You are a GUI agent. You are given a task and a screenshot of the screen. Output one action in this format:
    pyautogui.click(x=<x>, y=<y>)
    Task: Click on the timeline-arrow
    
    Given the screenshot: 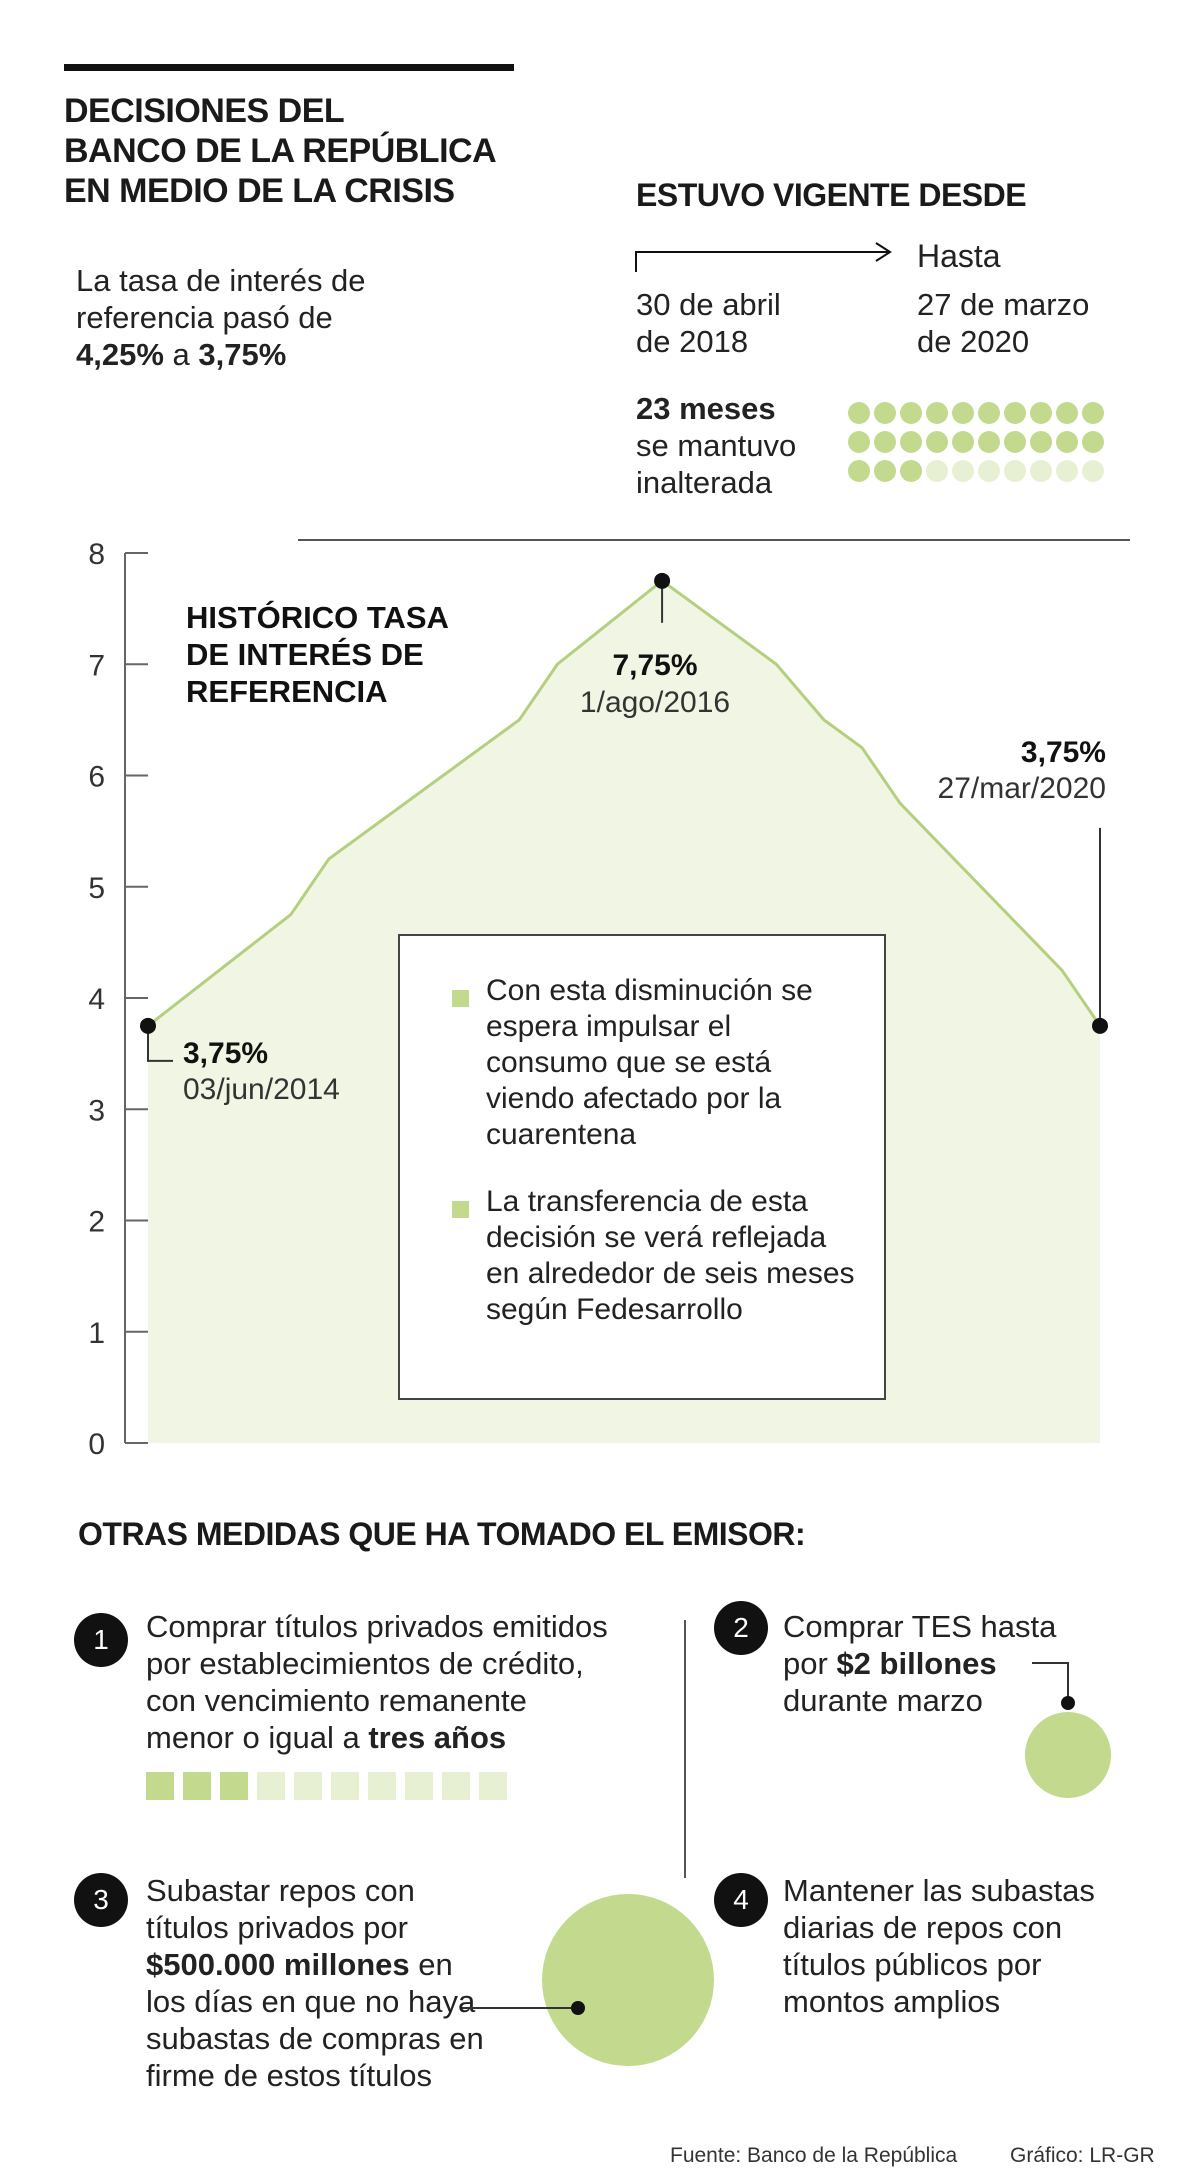 What is the action you would take?
    pyautogui.click(x=763, y=257)
    